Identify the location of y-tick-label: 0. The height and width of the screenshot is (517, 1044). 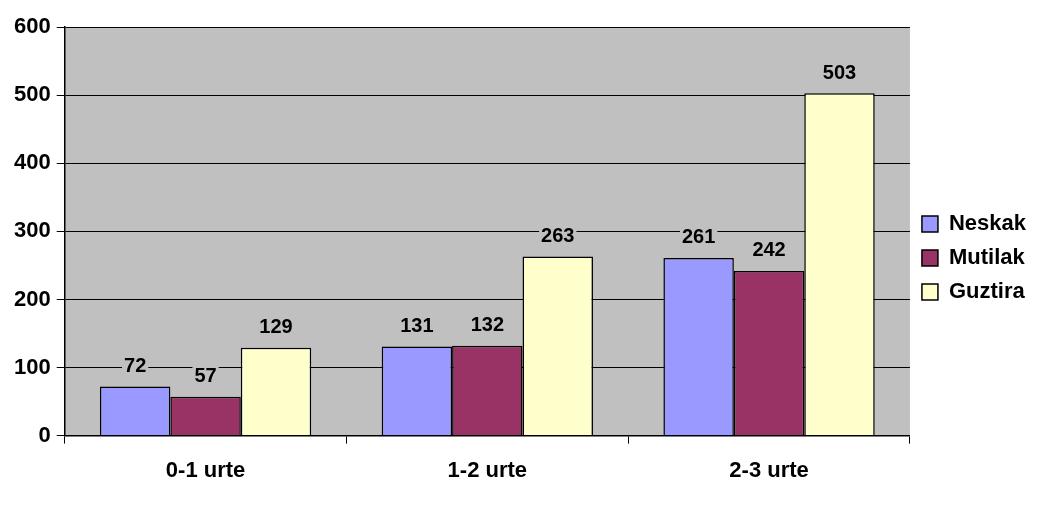
(44, 434).